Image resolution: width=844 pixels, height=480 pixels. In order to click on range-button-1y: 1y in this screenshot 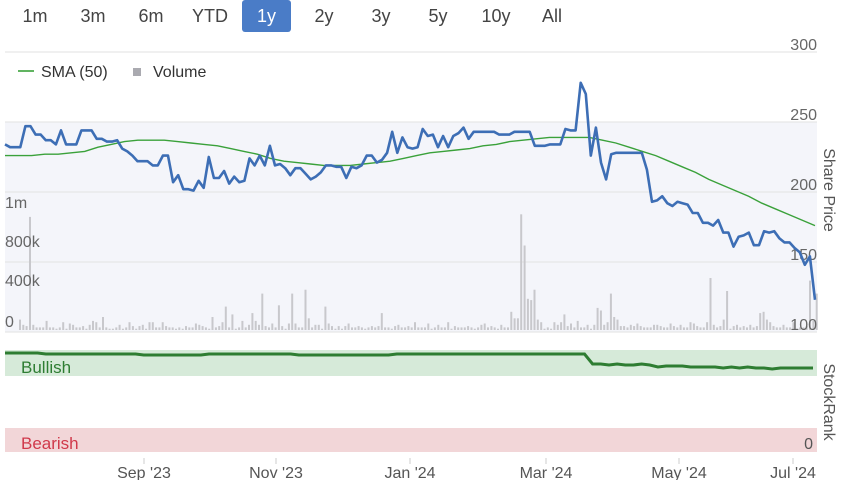, I will do `click(266, 16)`.